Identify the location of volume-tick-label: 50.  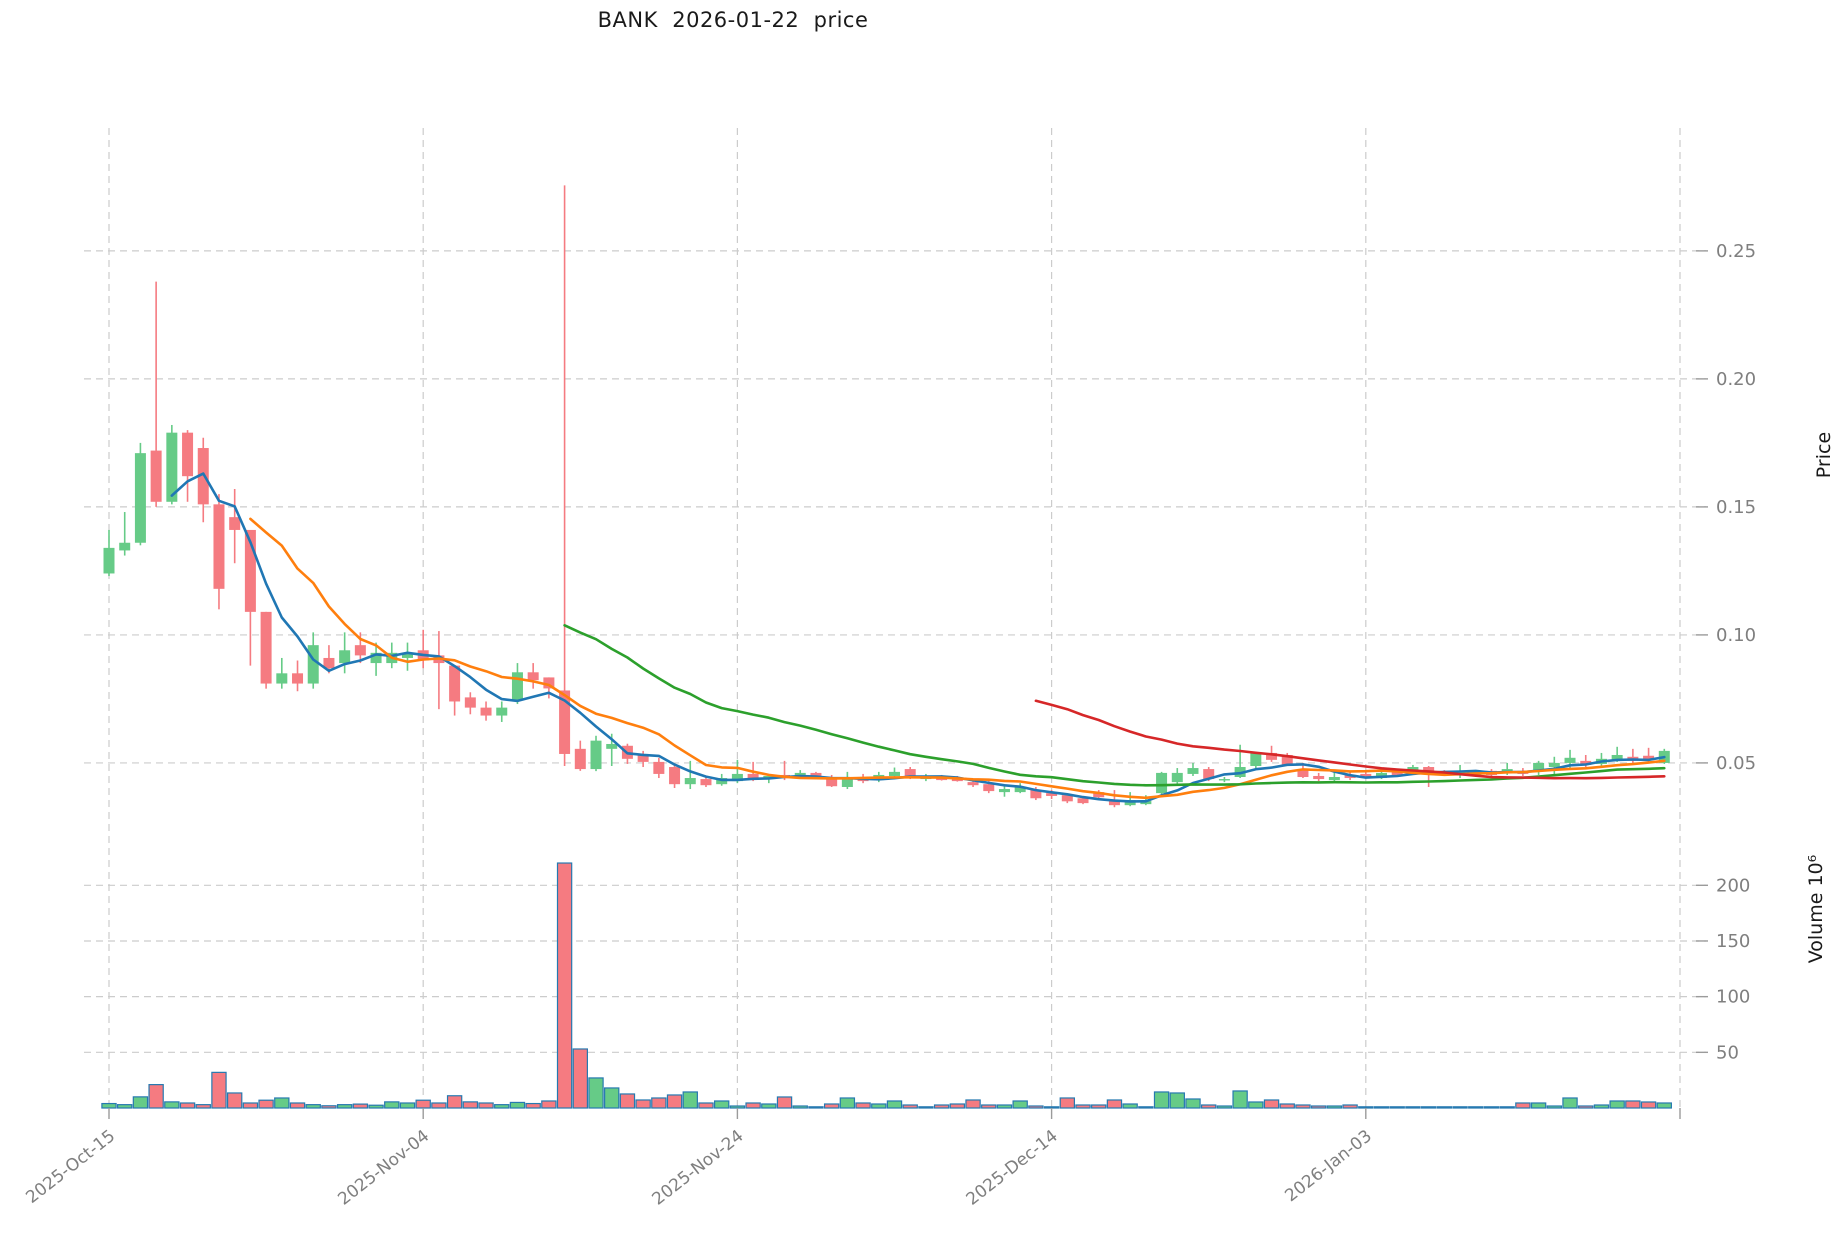
(1727, 1052).